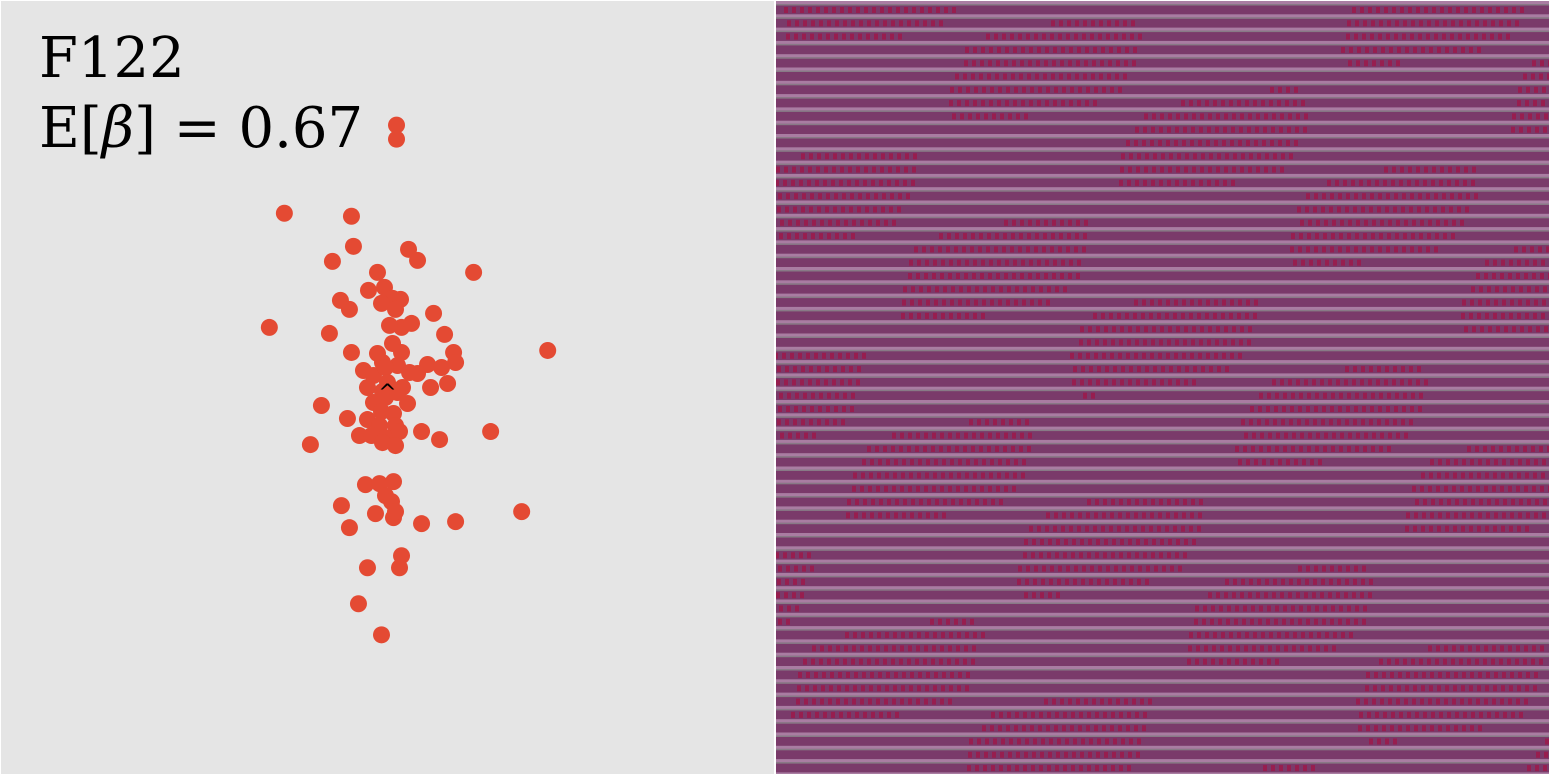 The width and height of the screenshot is (1550, 775). I want to click on texture-stripe, so click(1162, 773).